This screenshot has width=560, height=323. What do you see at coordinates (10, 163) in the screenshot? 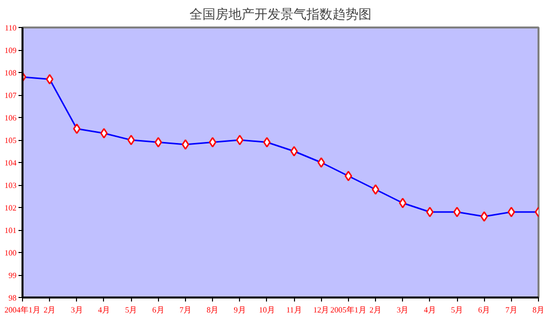
I see `y-tick-label: 104` at bounding box center [10, 163].